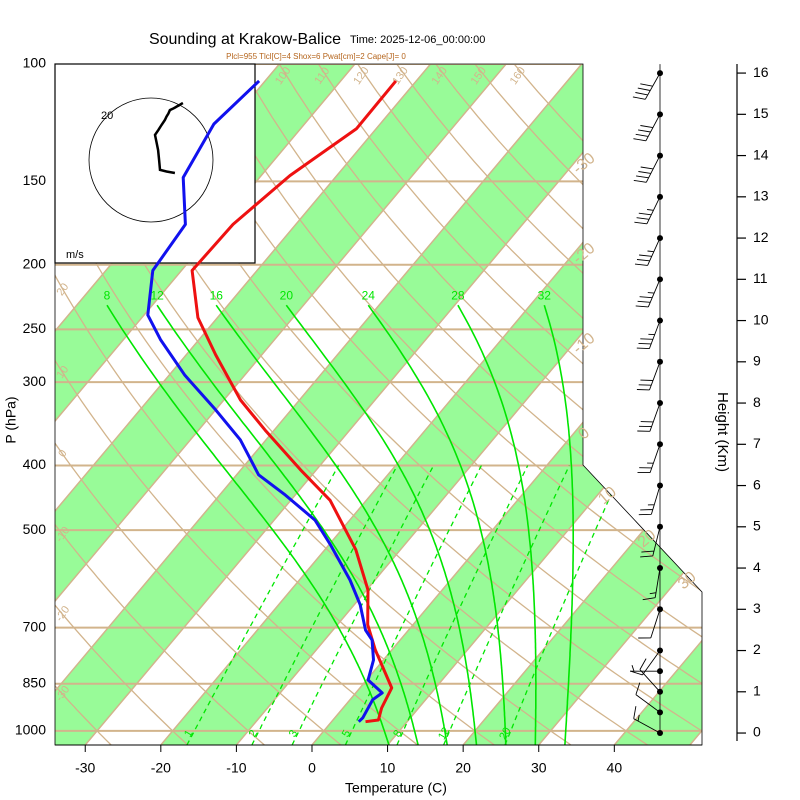  What do you see at coordinates (35, 180) in the screenshot?
I see `y-tick-label: 150` at bounding box center [35, 180].